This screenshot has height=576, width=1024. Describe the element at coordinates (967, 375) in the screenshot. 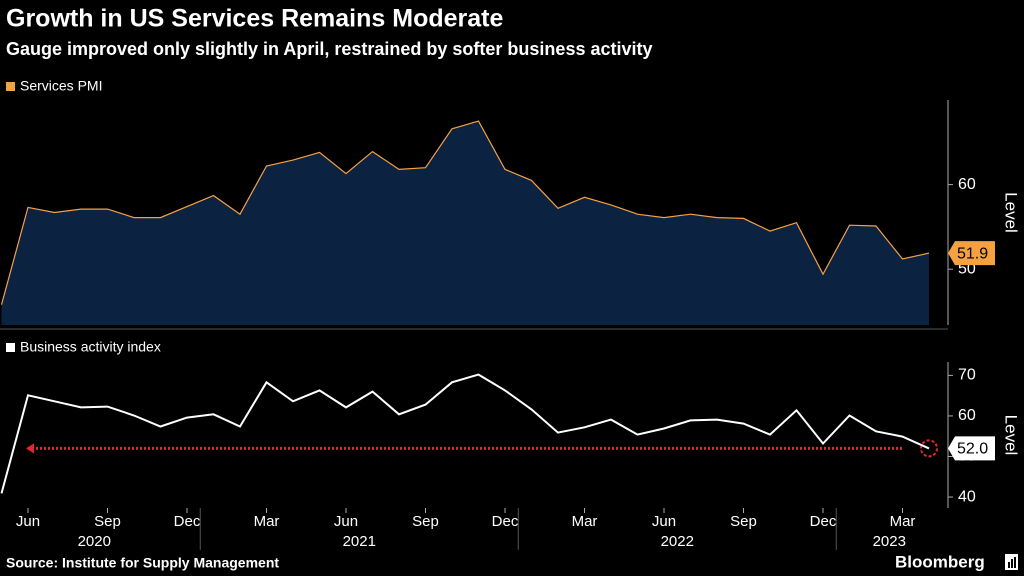

I see `y-tick-label: 70` at that location.